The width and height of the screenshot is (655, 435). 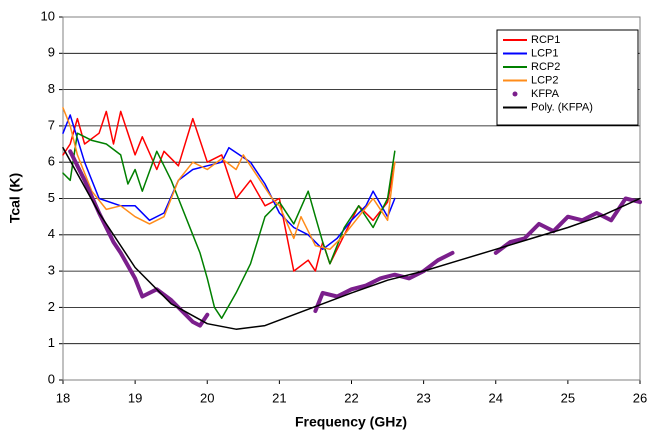 I want to click on x-tick-label: 18, so click(x=63, y=397).